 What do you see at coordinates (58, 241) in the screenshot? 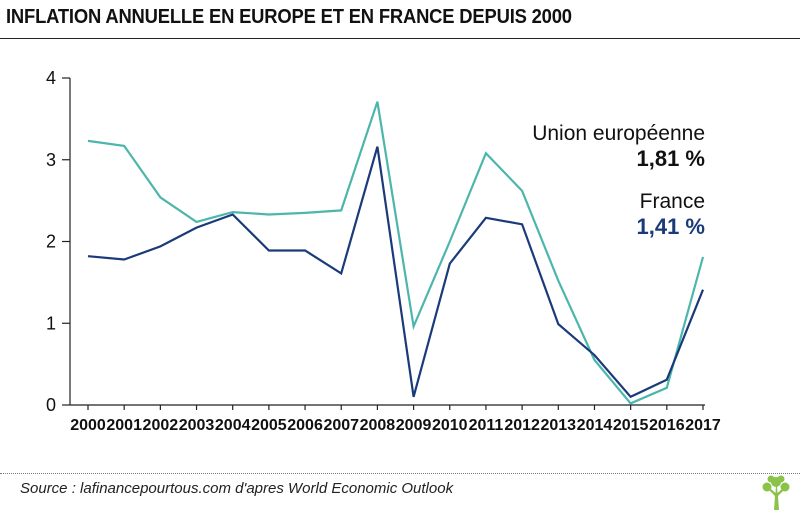
I see `y-axis: 0 1 2 3 4` at bounding box center [58, 241].